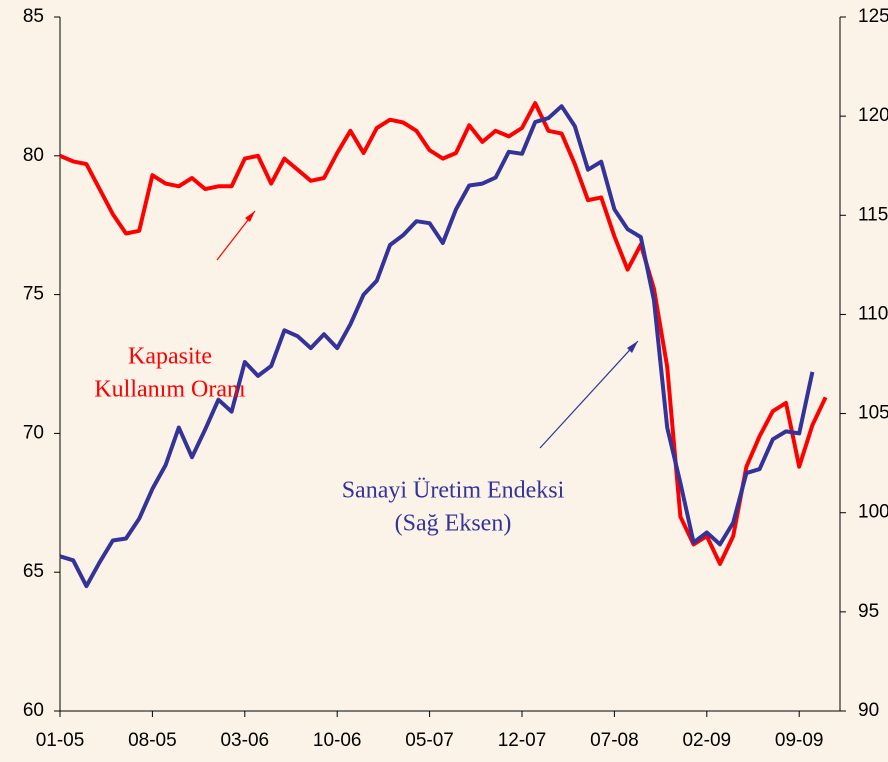 This screenshot has width=888, height=762. Describe the element at coordinates (33, 294) in the screenshot. I see `y-tick-label: 75` at that location.